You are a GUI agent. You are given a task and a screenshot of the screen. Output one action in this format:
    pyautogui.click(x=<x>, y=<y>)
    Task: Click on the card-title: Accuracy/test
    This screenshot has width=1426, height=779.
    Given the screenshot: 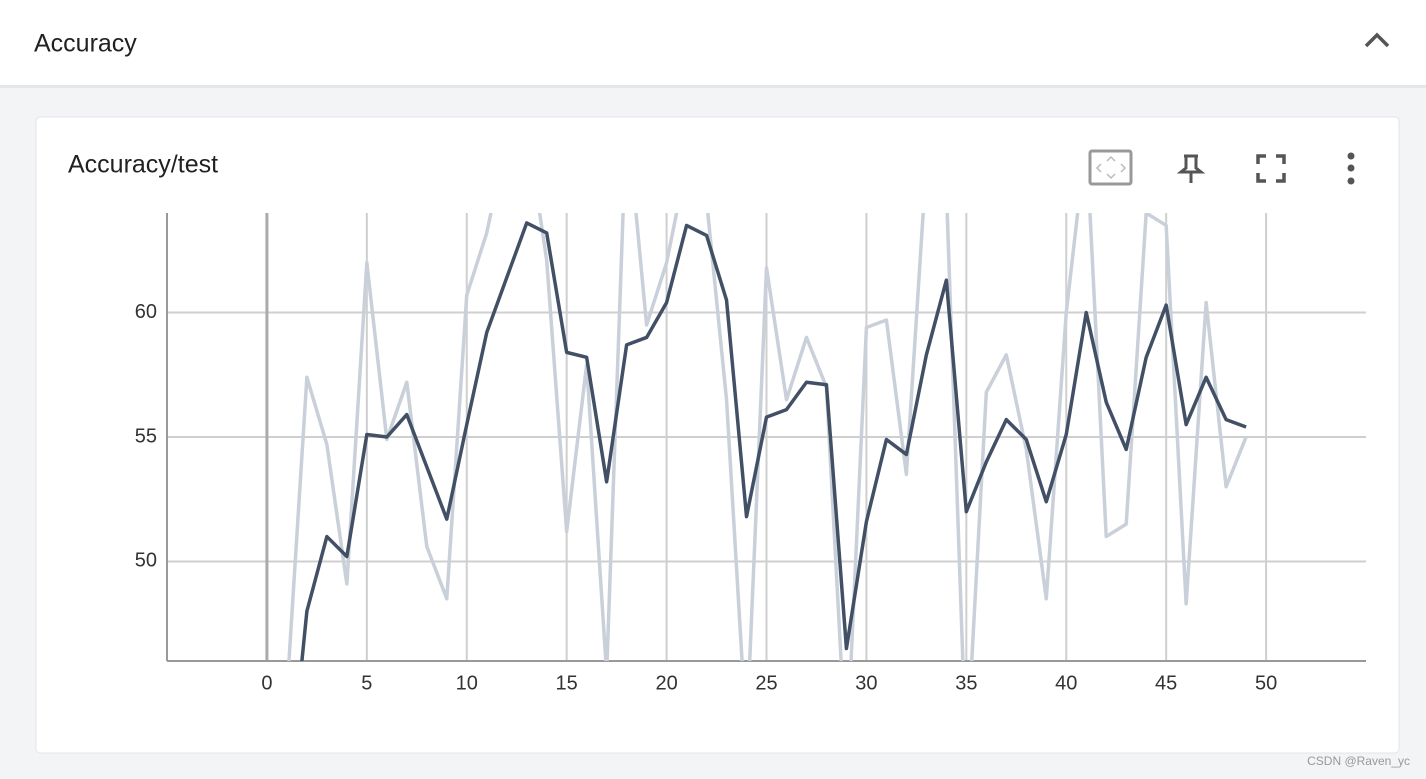 What is the action you would take?
    pyautogui.click(x=143, y=165)
    